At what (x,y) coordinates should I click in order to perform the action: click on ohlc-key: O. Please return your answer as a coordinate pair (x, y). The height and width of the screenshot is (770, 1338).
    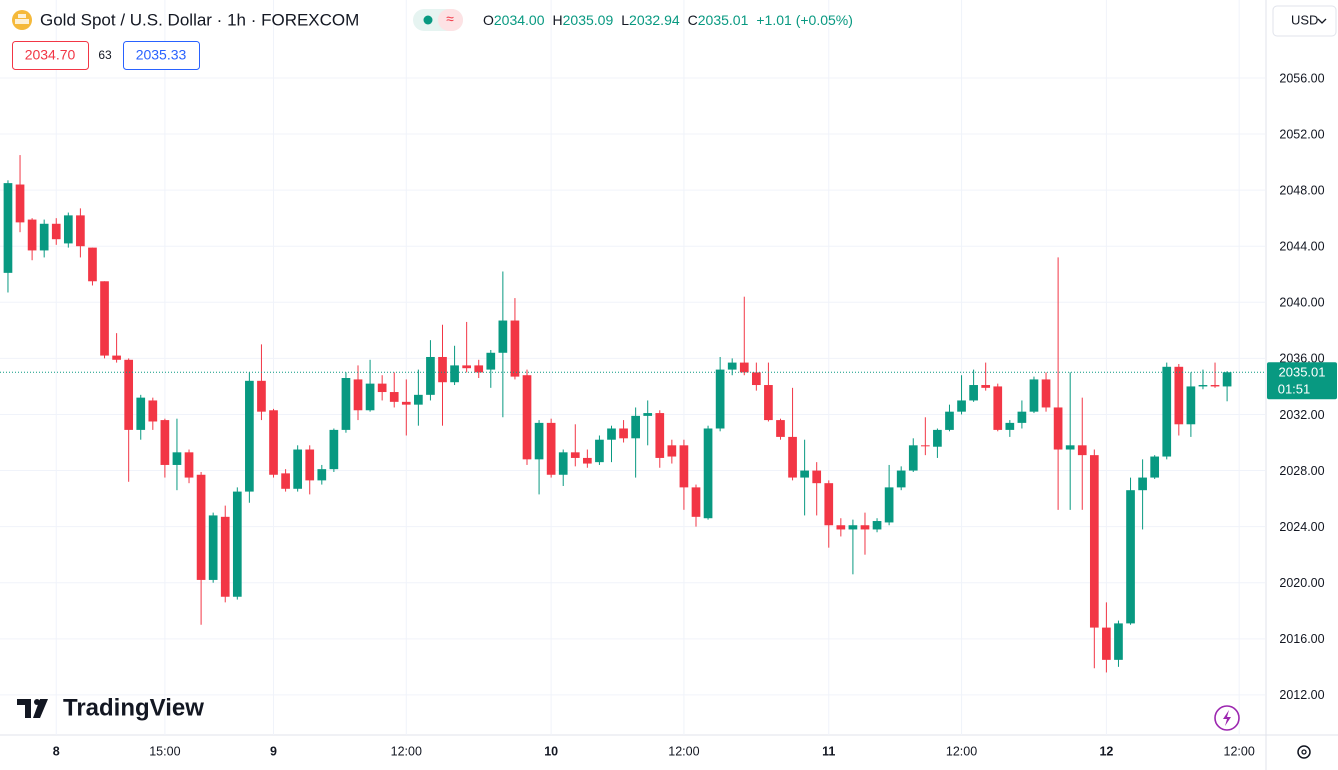
    Looking at the image, I should click on (488, 20).